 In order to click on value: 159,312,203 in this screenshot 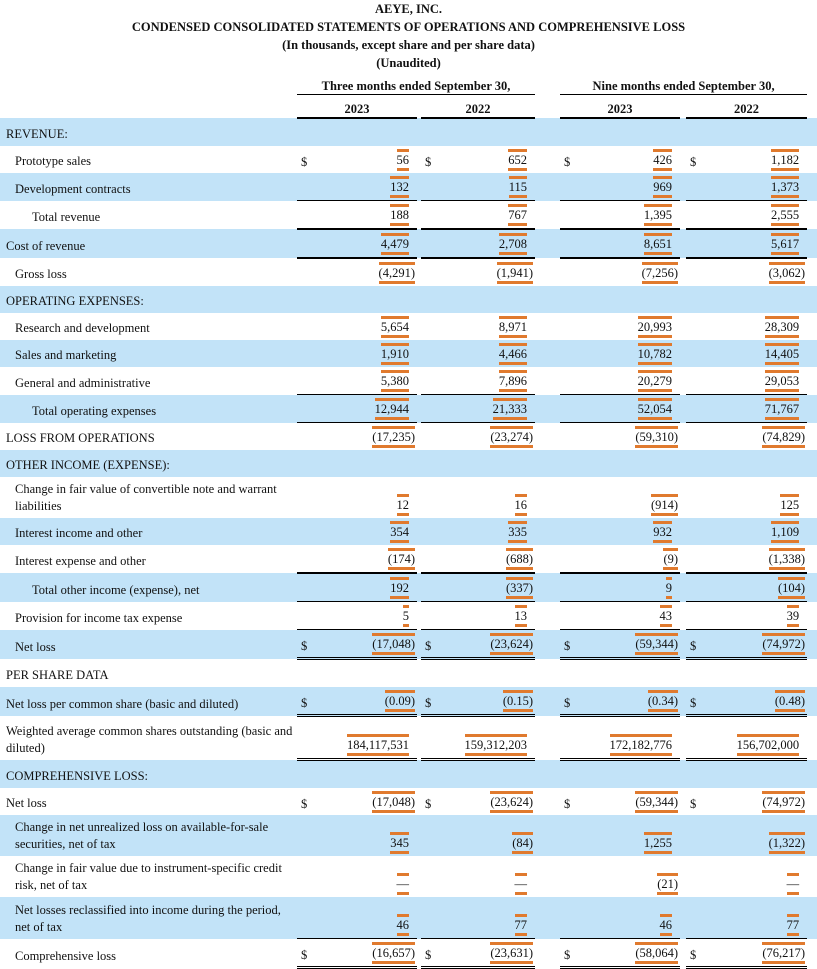, I will do `click(496, 745)`.